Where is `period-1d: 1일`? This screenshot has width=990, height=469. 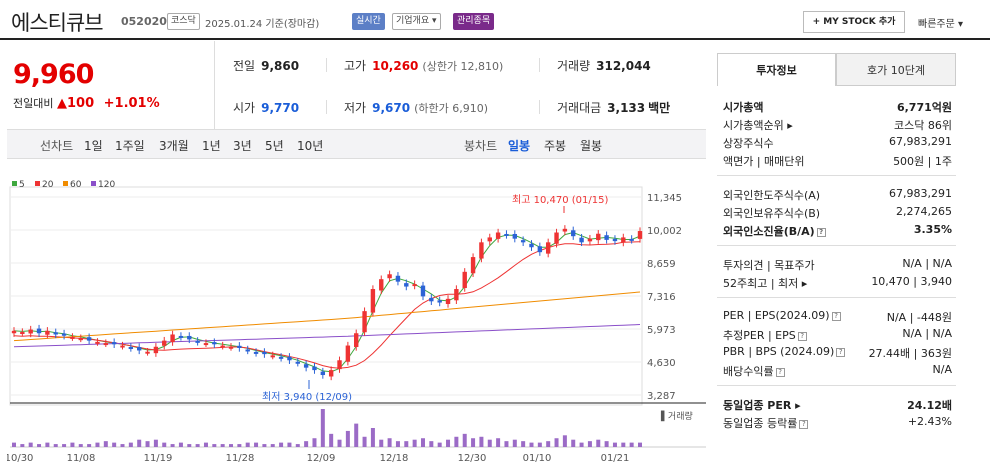
period-1d: 1일 is located at coordinates (93, 146).